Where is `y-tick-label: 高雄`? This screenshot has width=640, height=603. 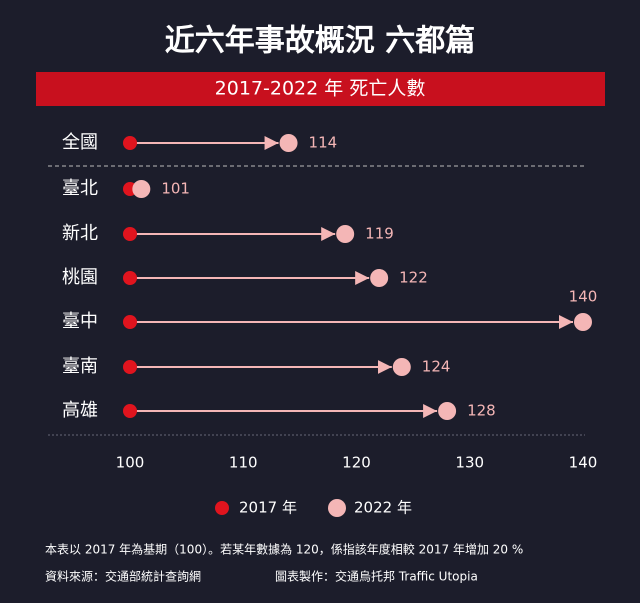
y-tick-label: 高雄 is located at coordinates (80, 410).